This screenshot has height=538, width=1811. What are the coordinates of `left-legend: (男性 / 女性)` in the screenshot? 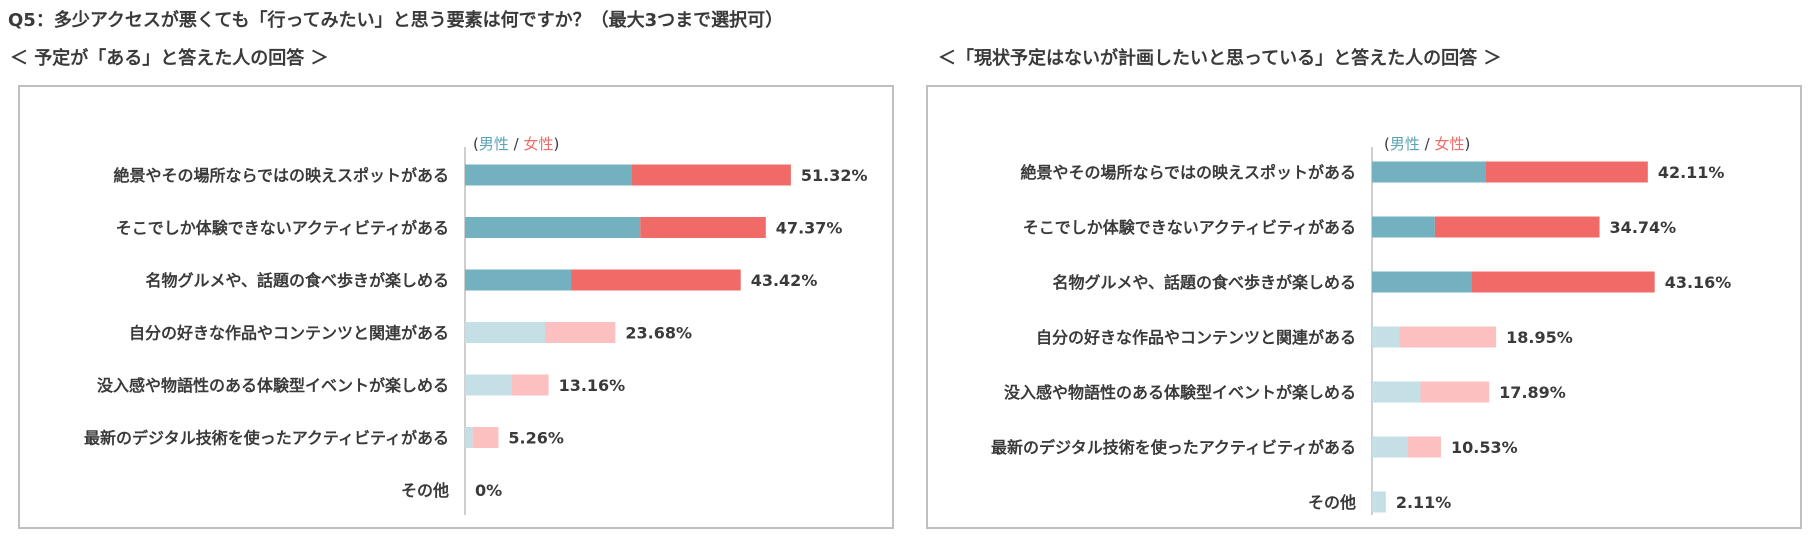 It's located at (516, 143).